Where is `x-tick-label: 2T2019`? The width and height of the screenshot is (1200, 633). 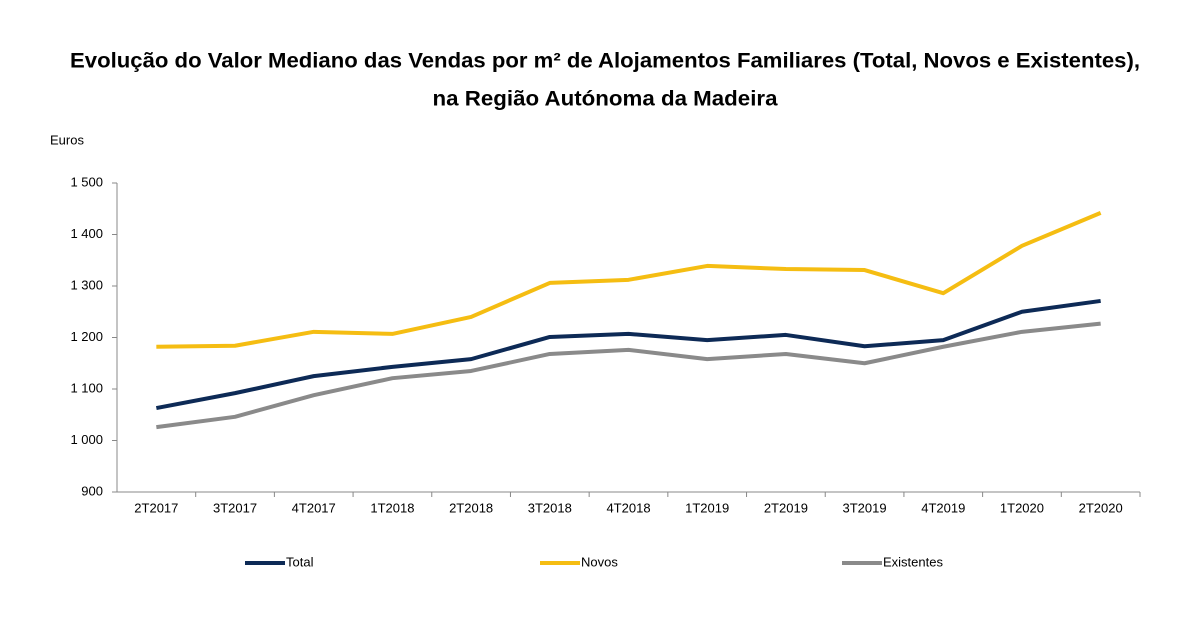
x-tick-label: 2T2019 is located at coordinates (786, 507).